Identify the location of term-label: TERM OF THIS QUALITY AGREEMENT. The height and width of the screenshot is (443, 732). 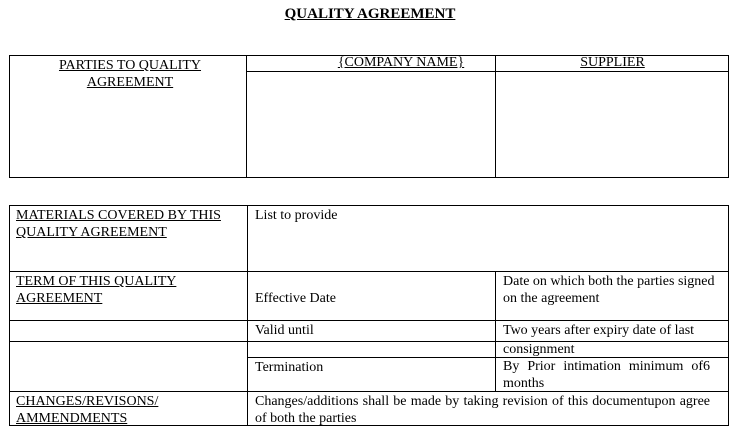
(96, 290).